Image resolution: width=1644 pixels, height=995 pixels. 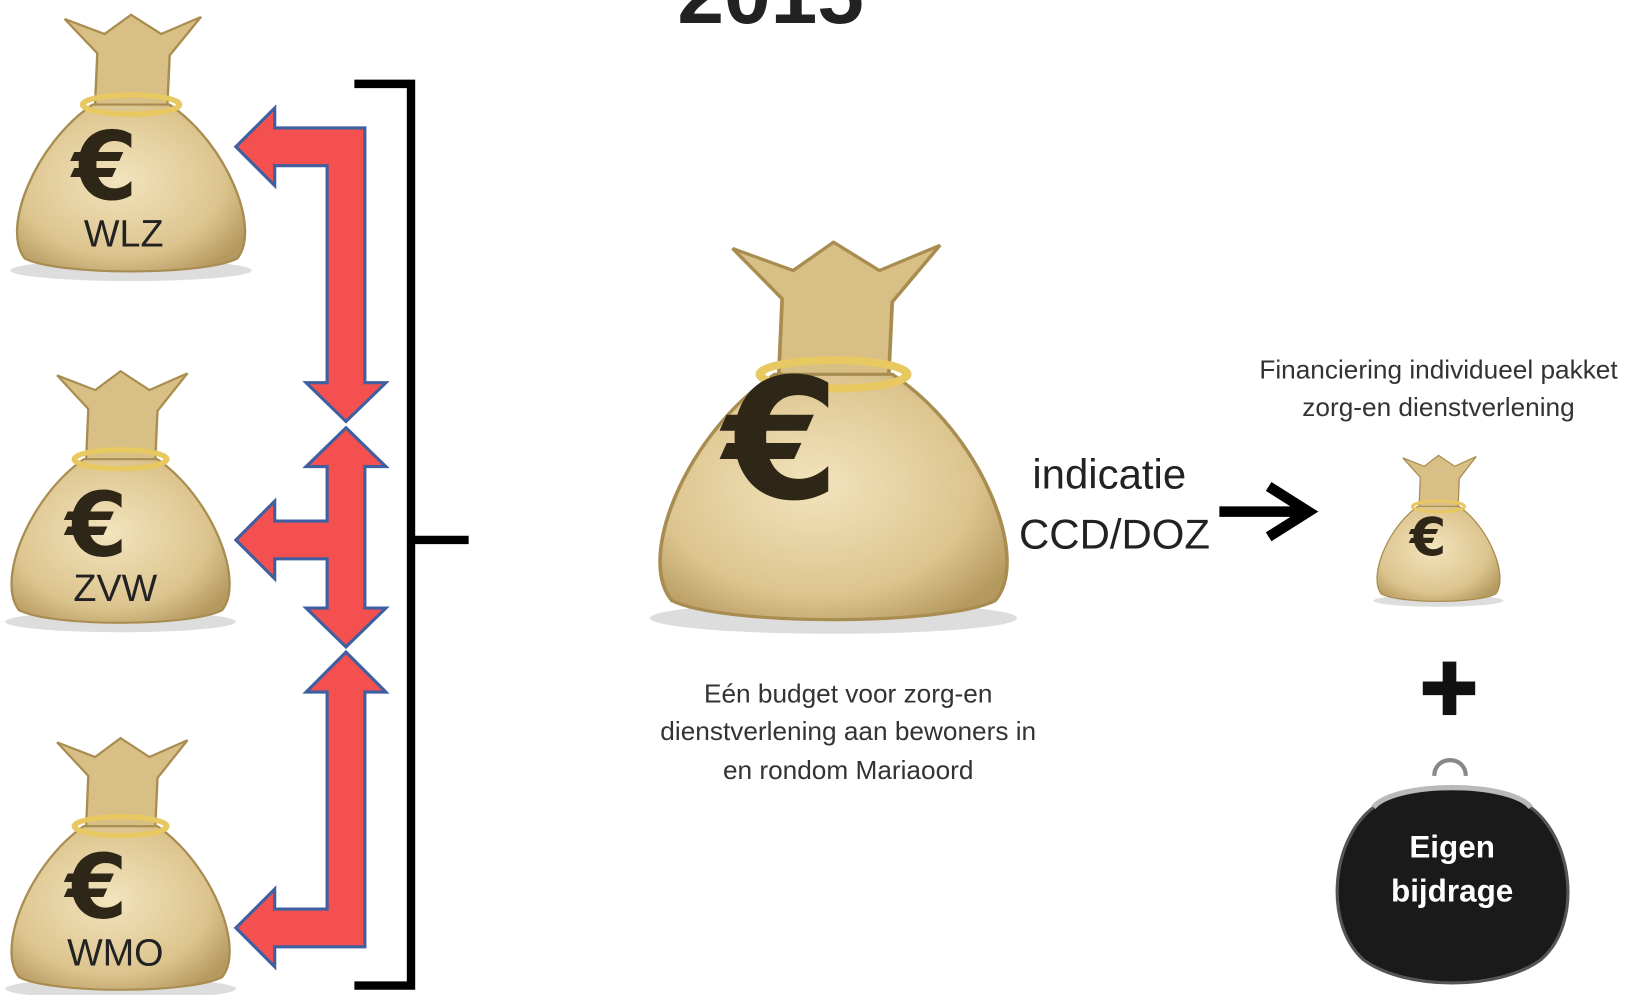 I want to click on fund-label: WLZ, so click(x=124, y=233).